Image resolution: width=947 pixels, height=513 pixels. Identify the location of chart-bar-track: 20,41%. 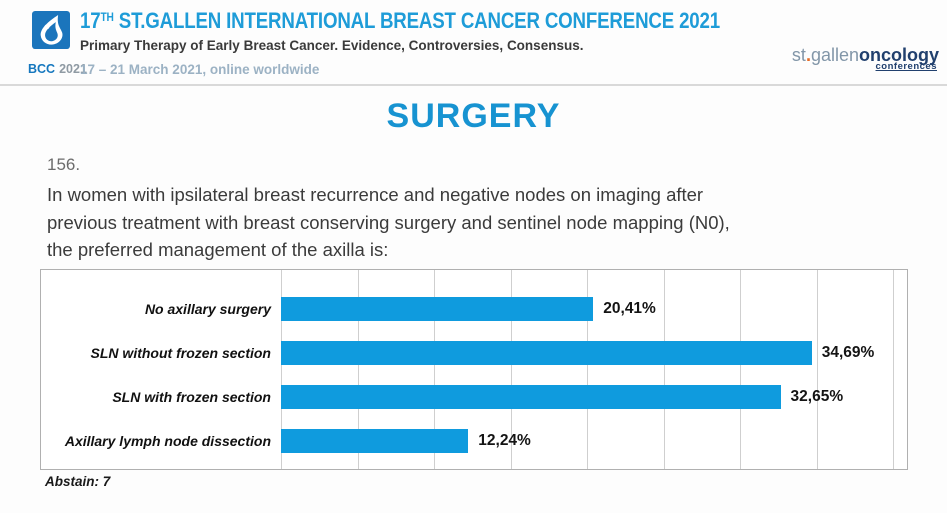
(587, 309).